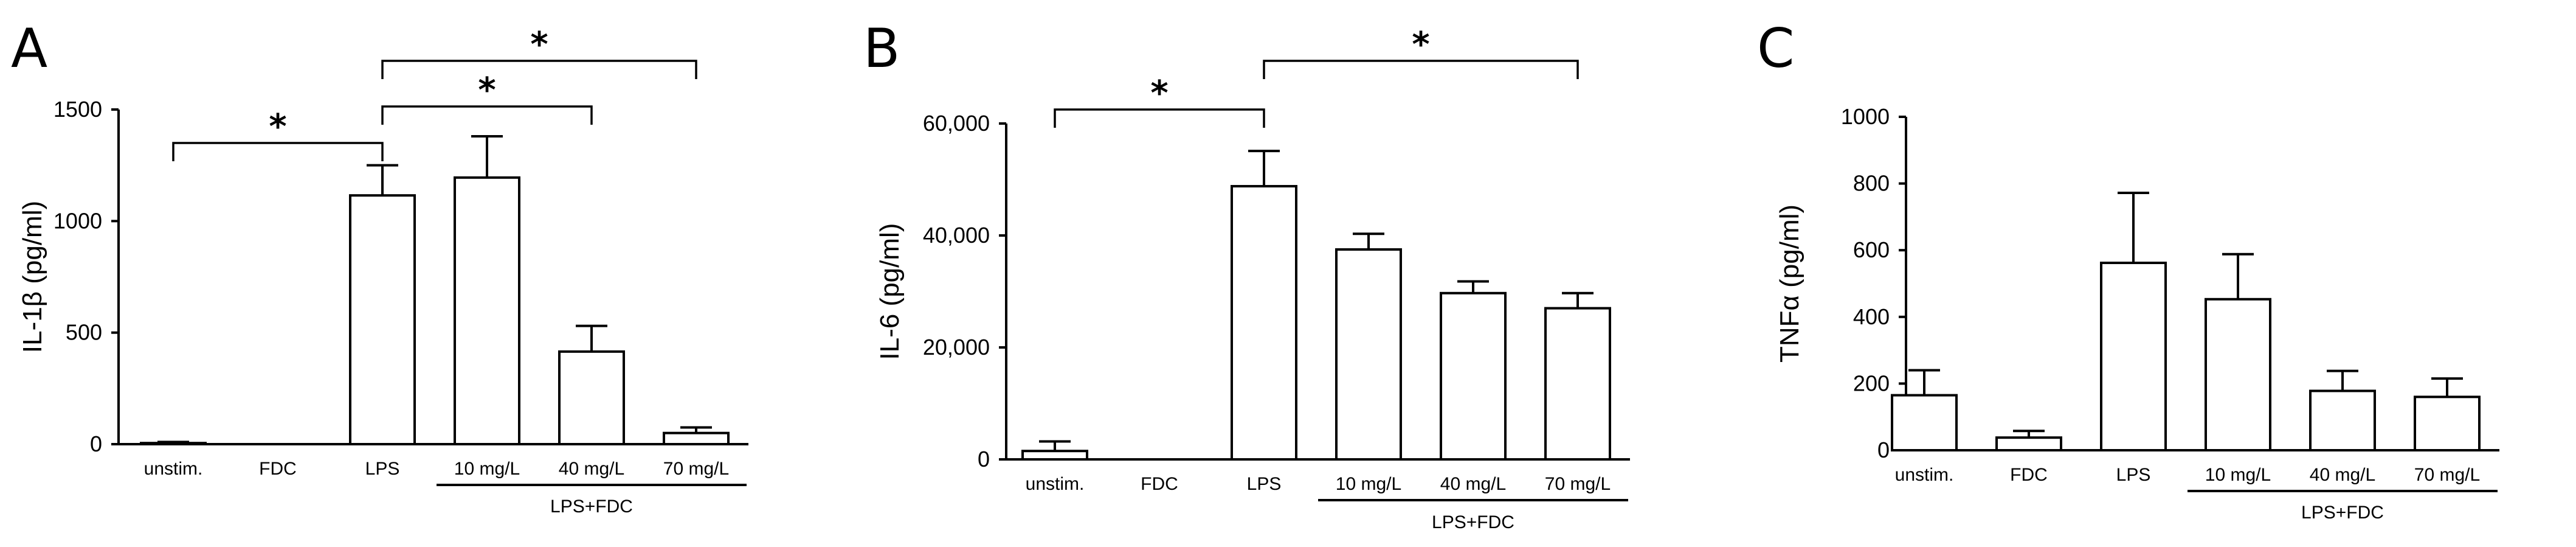  Describe the element at coordinates (1871, 250) in the screenshot. I see `y-tick-label: 600` at that location.